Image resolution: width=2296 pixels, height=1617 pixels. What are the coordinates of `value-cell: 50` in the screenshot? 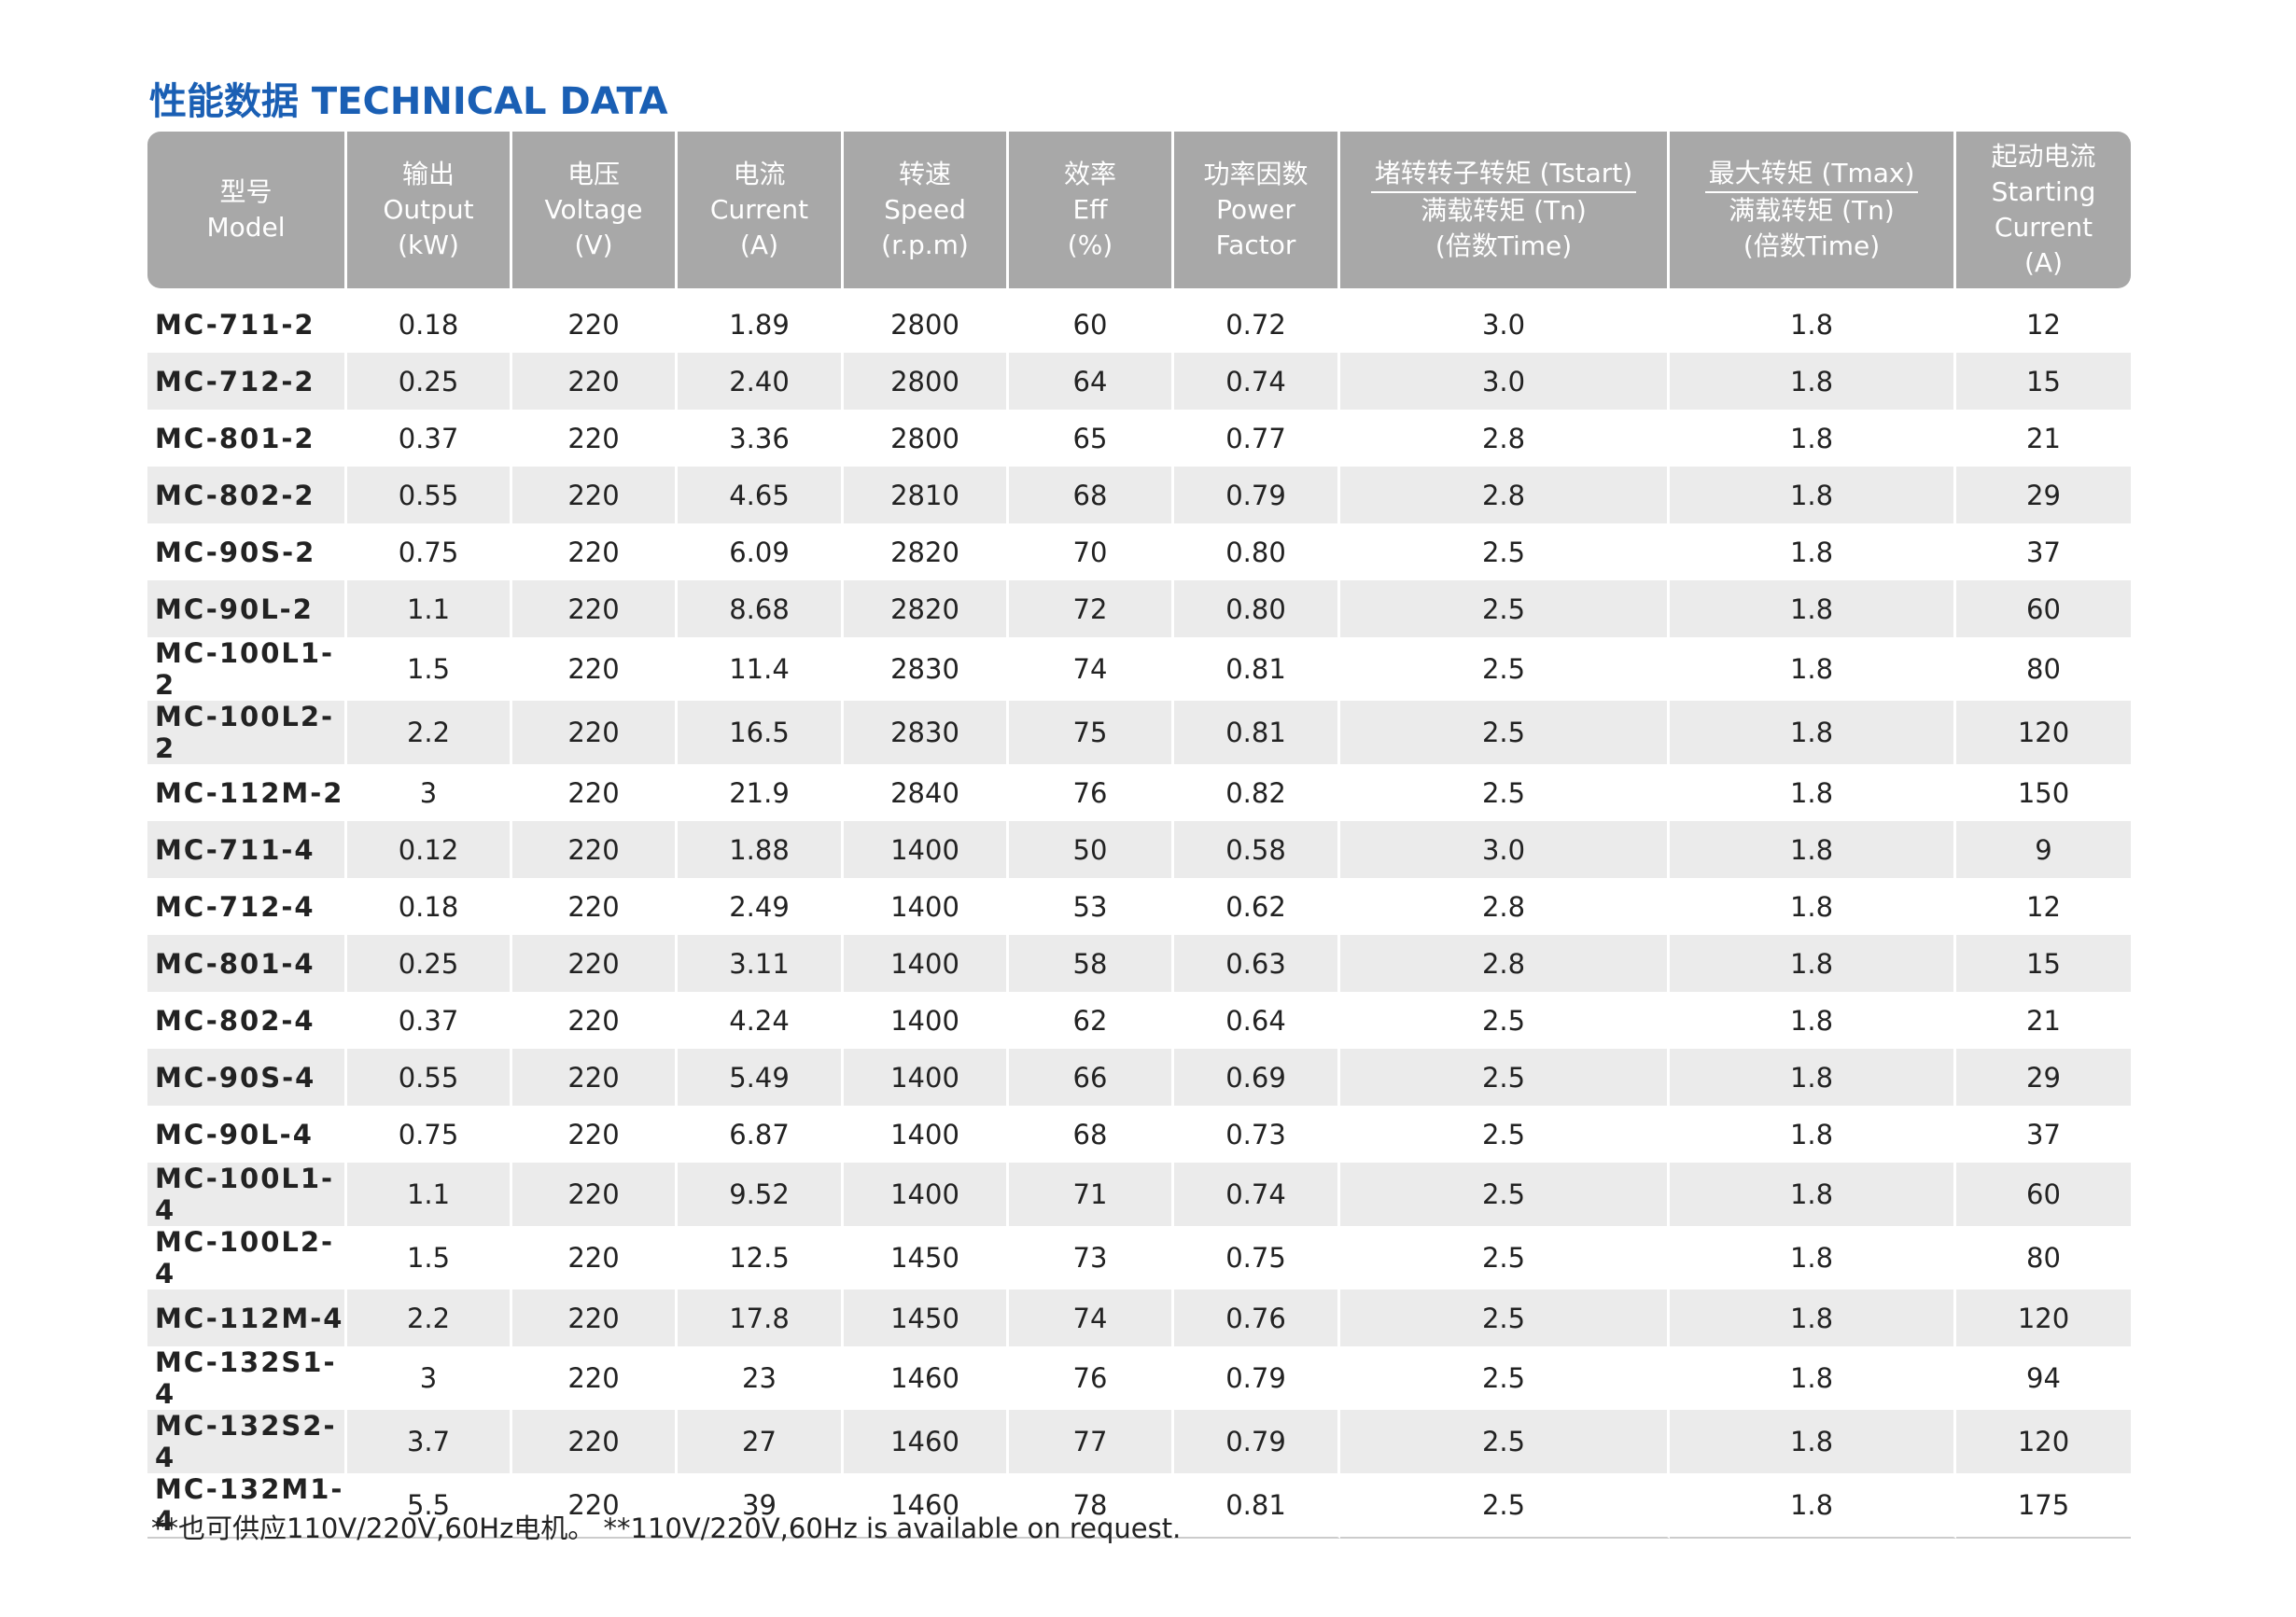 It's located at (1091, 849).